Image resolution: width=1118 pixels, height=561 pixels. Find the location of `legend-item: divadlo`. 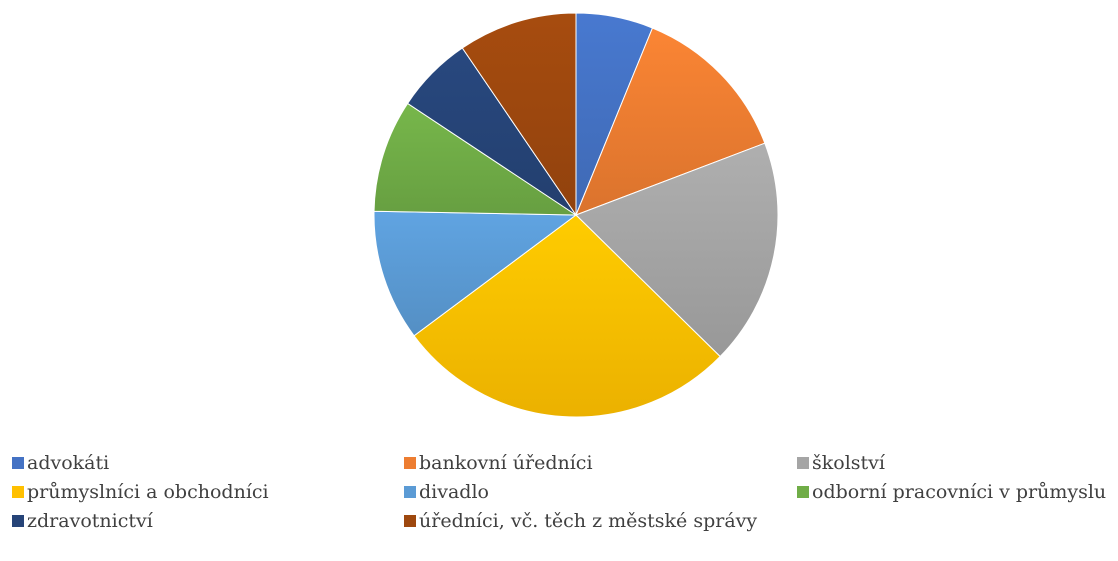

legend-item: divadlo is located at coordinates (446, 492).